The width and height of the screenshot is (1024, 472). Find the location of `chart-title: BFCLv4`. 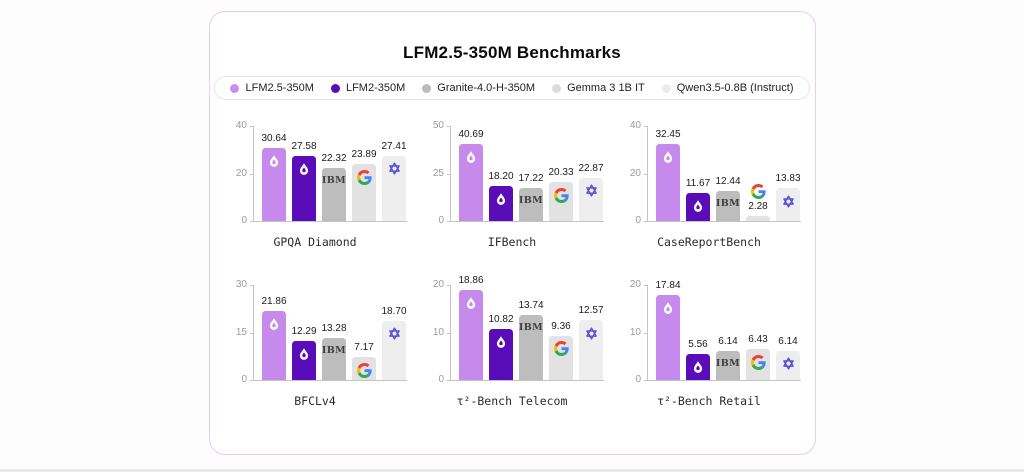

chart-title: BFCLv4 is located at coordinates (315, 401).